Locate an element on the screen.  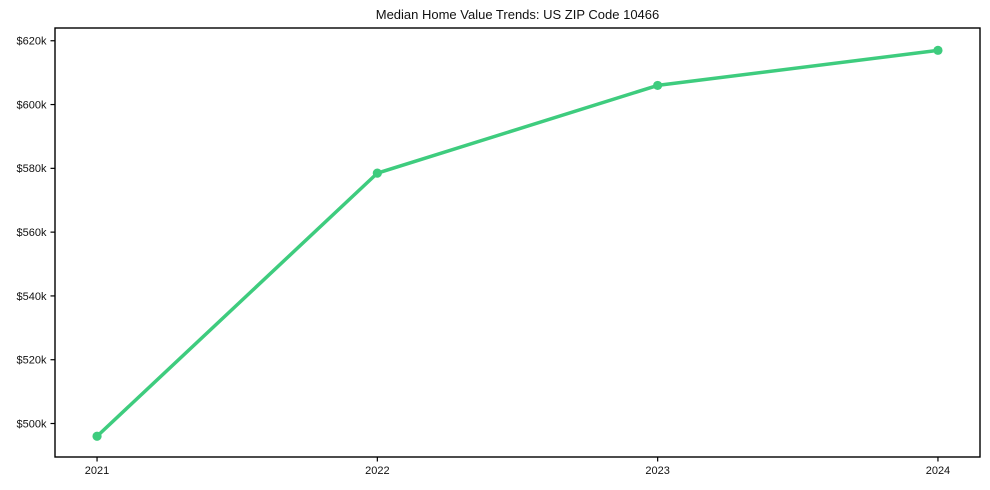
y-tick-label: $520k is located at coordinates (32, 361).